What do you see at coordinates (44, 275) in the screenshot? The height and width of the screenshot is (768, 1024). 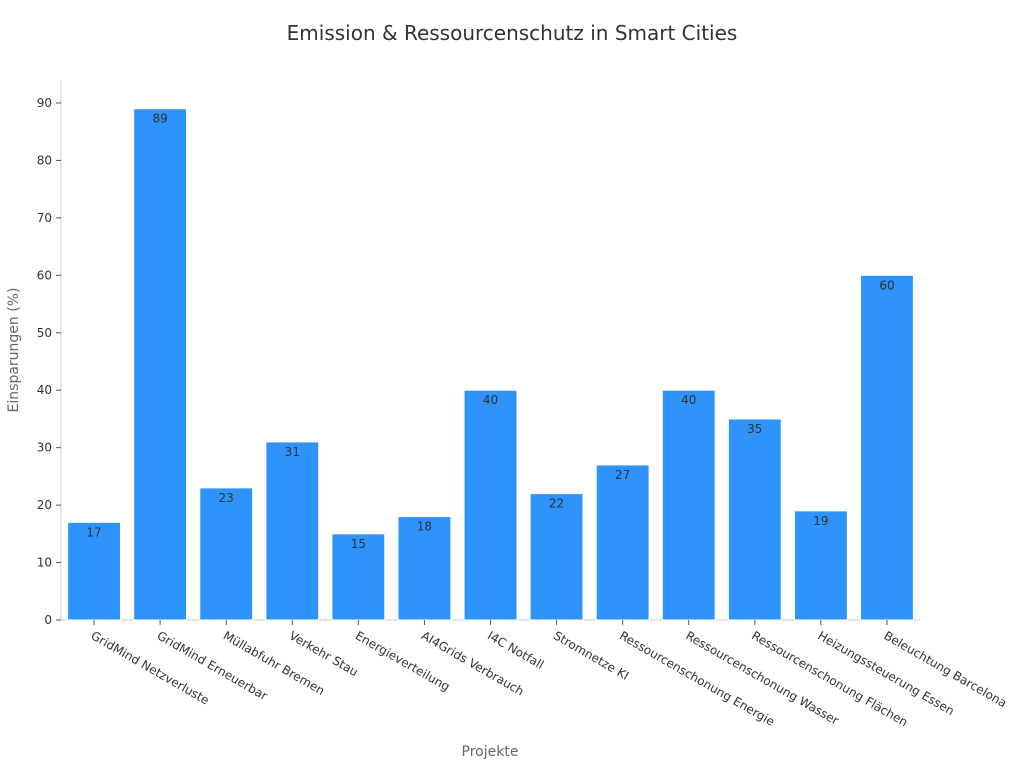 I see `y-tick-label: 60` at bounding box center [44, 275].